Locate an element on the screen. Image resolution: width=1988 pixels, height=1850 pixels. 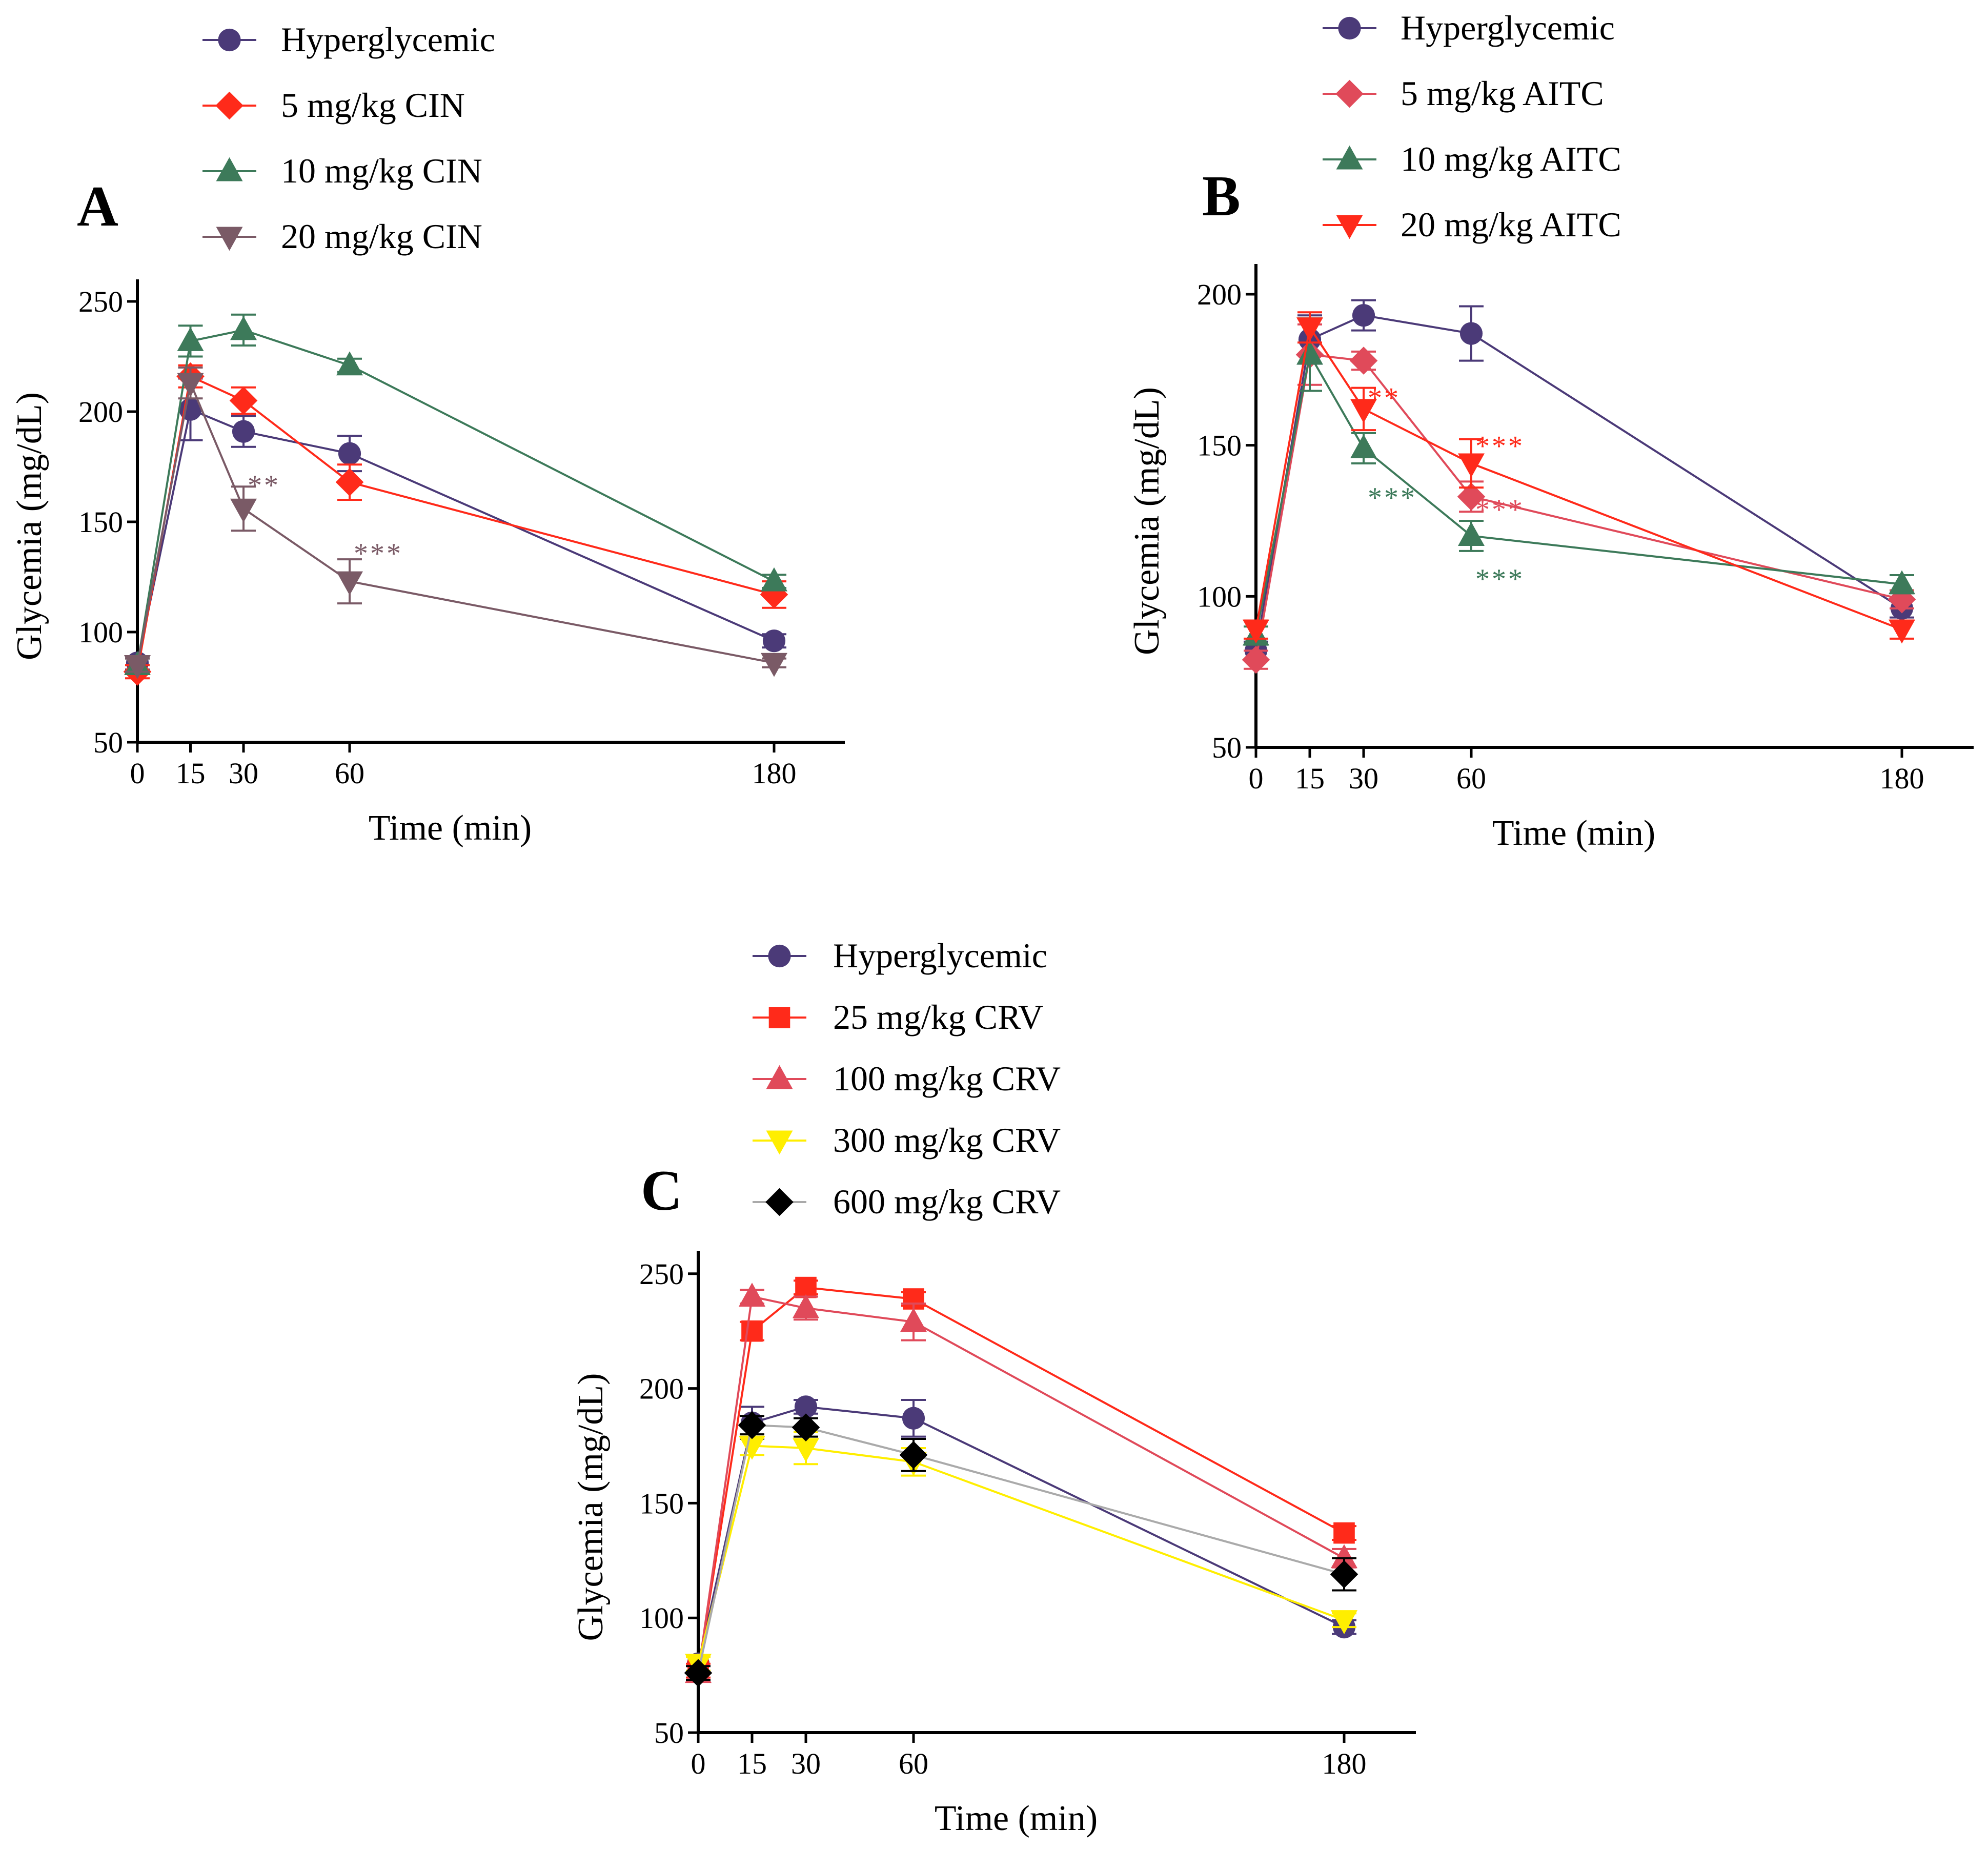
significance-label: ** is located at coordinates (1384, 398).